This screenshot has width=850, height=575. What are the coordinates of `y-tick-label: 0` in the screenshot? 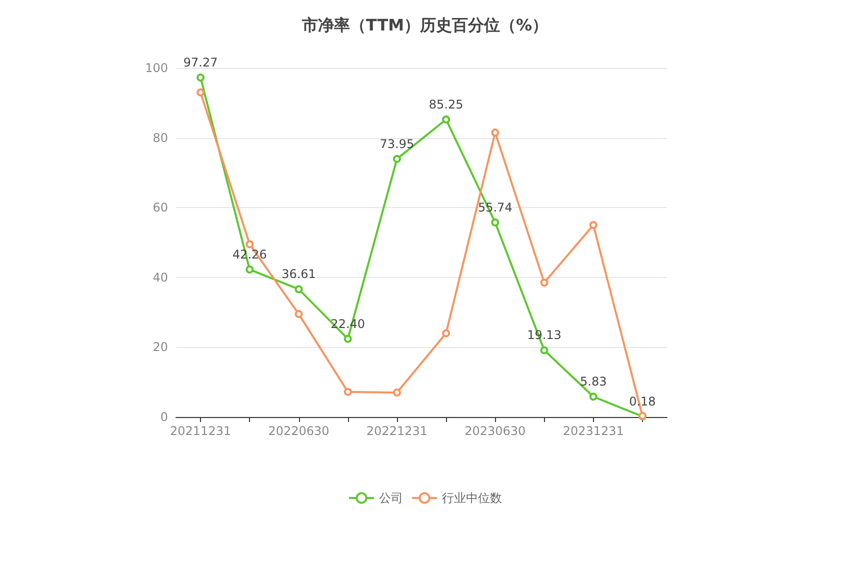 It's located at (164, 417).